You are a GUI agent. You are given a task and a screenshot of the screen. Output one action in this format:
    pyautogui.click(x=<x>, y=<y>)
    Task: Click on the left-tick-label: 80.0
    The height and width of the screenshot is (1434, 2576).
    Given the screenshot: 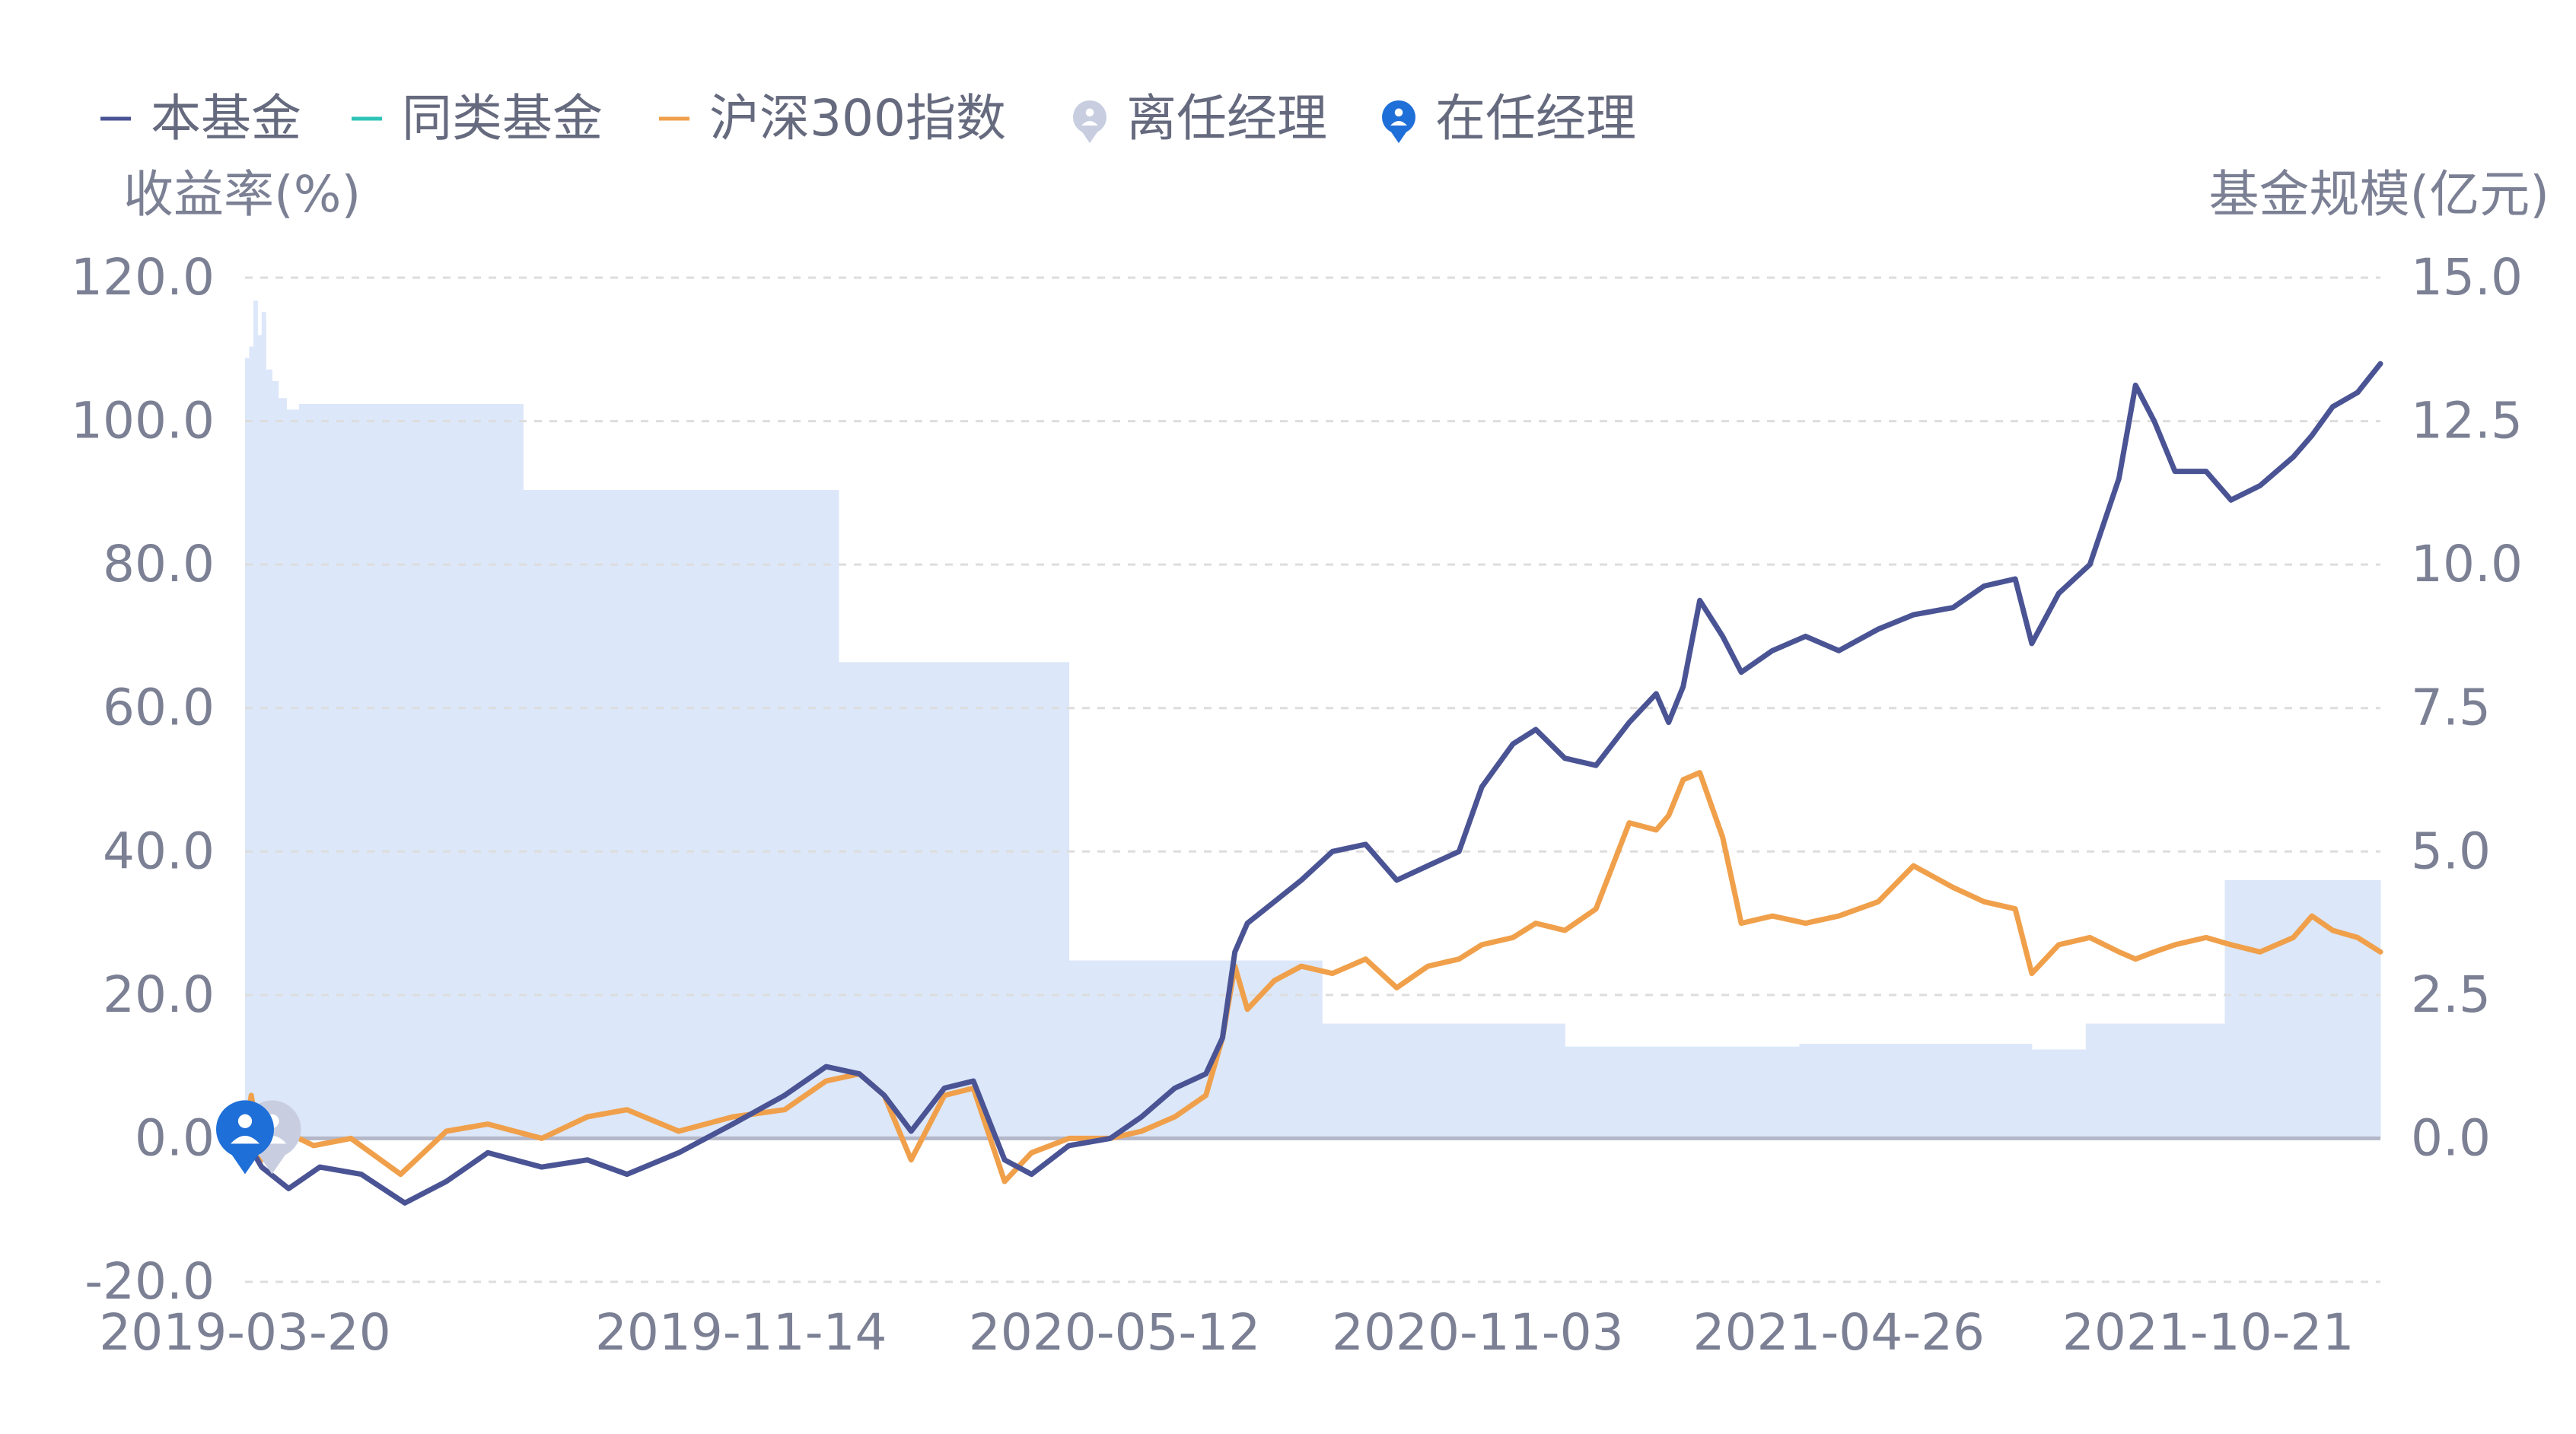 What is the action you would take?
    pyautogui.click(x=159, y=564)
    